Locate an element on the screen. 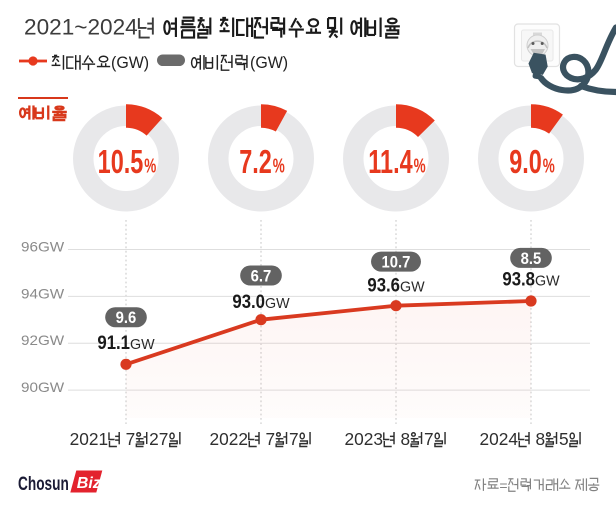 Image resolution: width=616 pixels, height=506 pixels. svg-text: 9.0 is located at coordinates (525, 162).